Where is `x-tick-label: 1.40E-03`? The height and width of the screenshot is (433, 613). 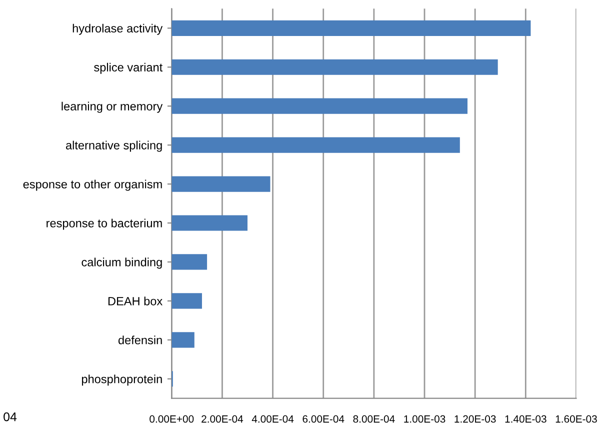
x-tick-label: 1.40E-03 is located at coordinates (525, 419).